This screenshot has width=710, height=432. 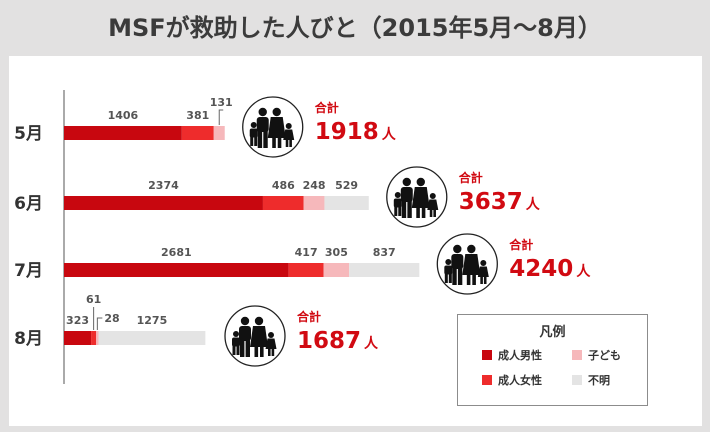 I want to click on data-label: 1406, so click(x=123, y=115).